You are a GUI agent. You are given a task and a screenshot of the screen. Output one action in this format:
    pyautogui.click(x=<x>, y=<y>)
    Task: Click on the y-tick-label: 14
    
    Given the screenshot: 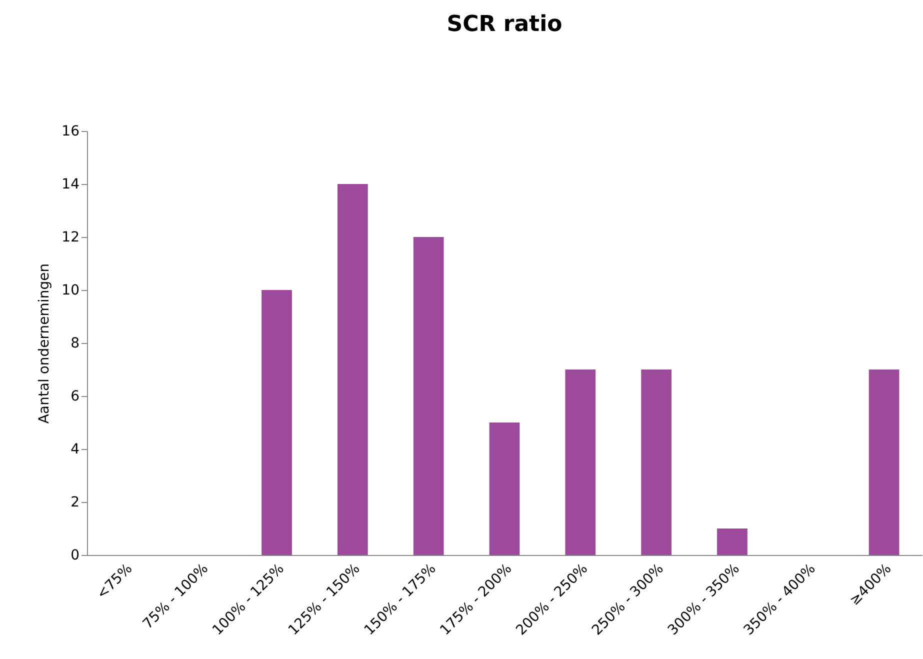 What is the action you would take?
    pyautogui.click(x=71, y=184)
    